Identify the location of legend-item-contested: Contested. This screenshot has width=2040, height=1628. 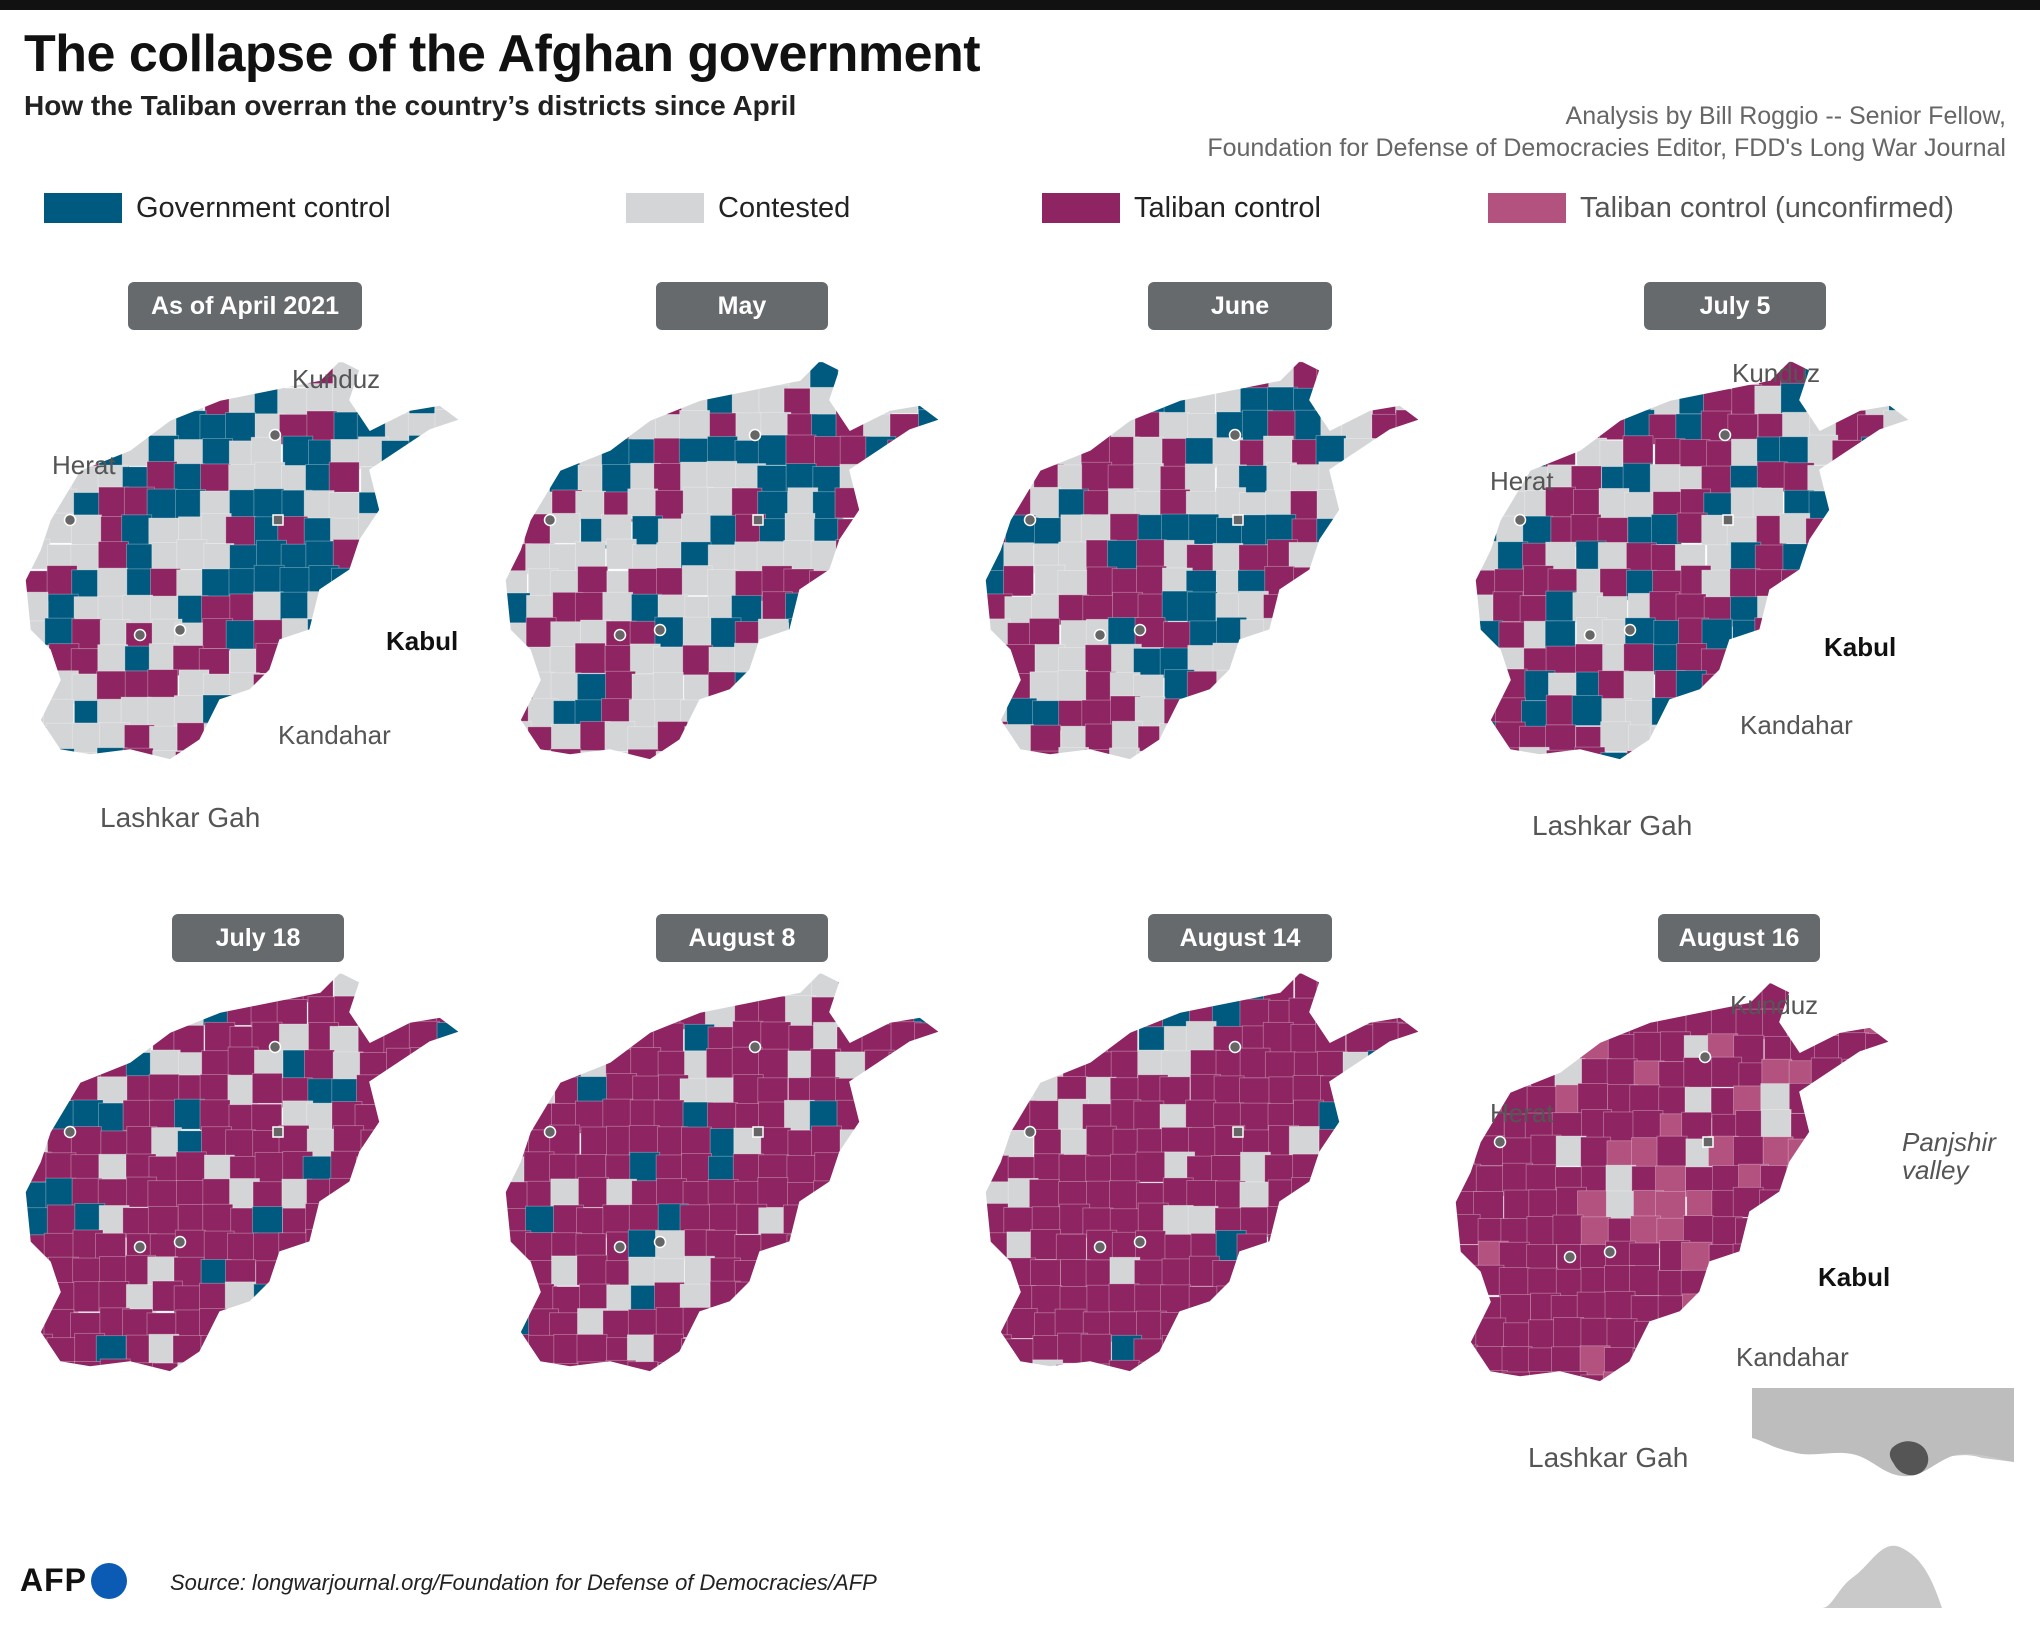
(738, 208).